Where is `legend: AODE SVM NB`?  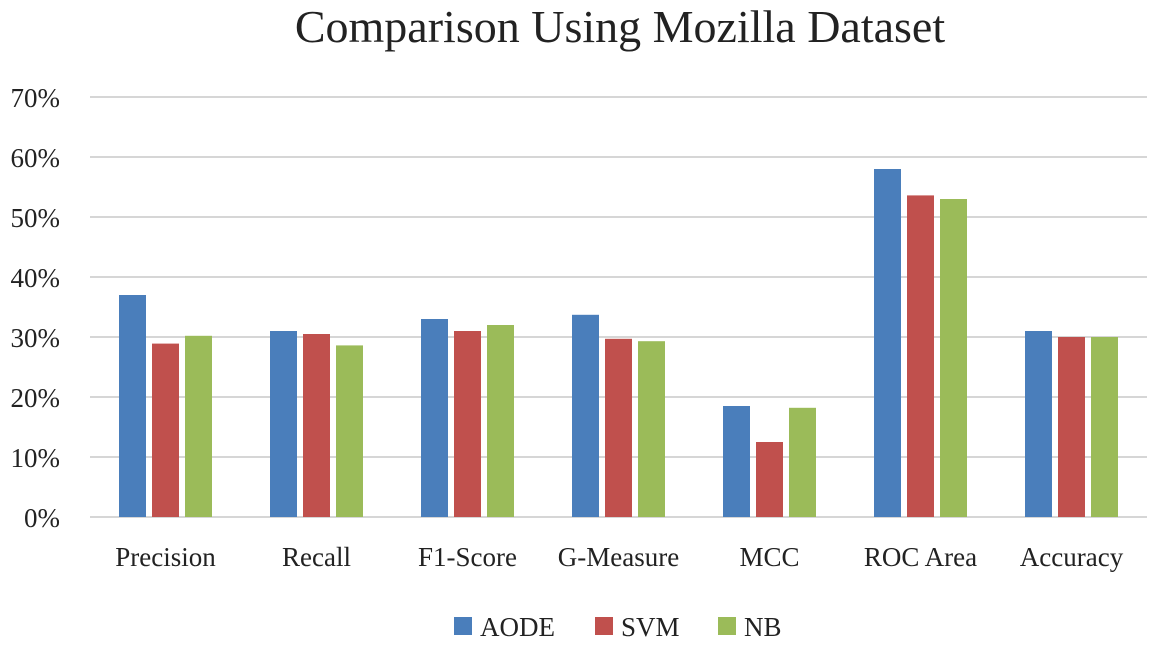
legend: AODE SVM NB is located at coordinates (618, 627).